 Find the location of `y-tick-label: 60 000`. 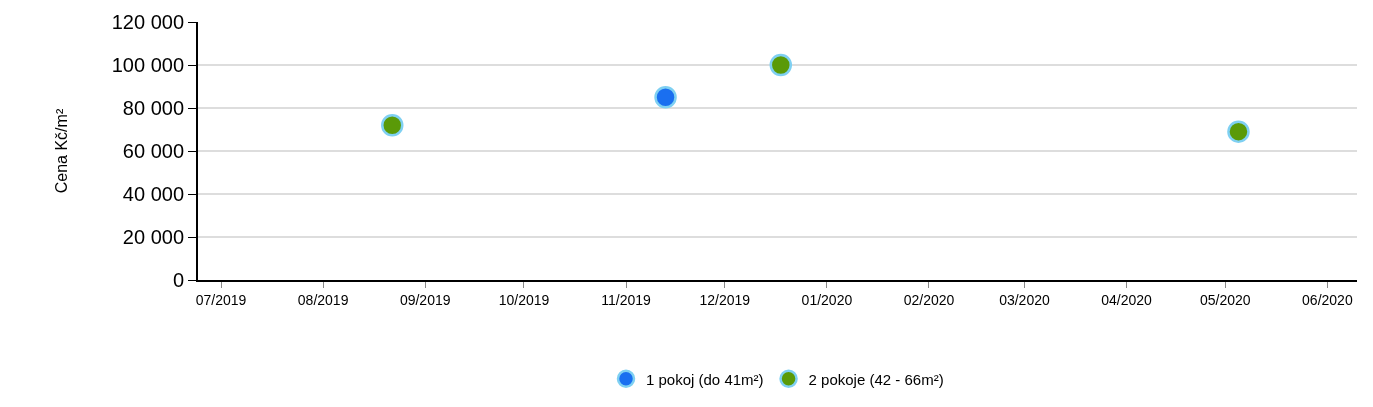

y-tick-label: 60 000 is located at coordinates (153, 151).